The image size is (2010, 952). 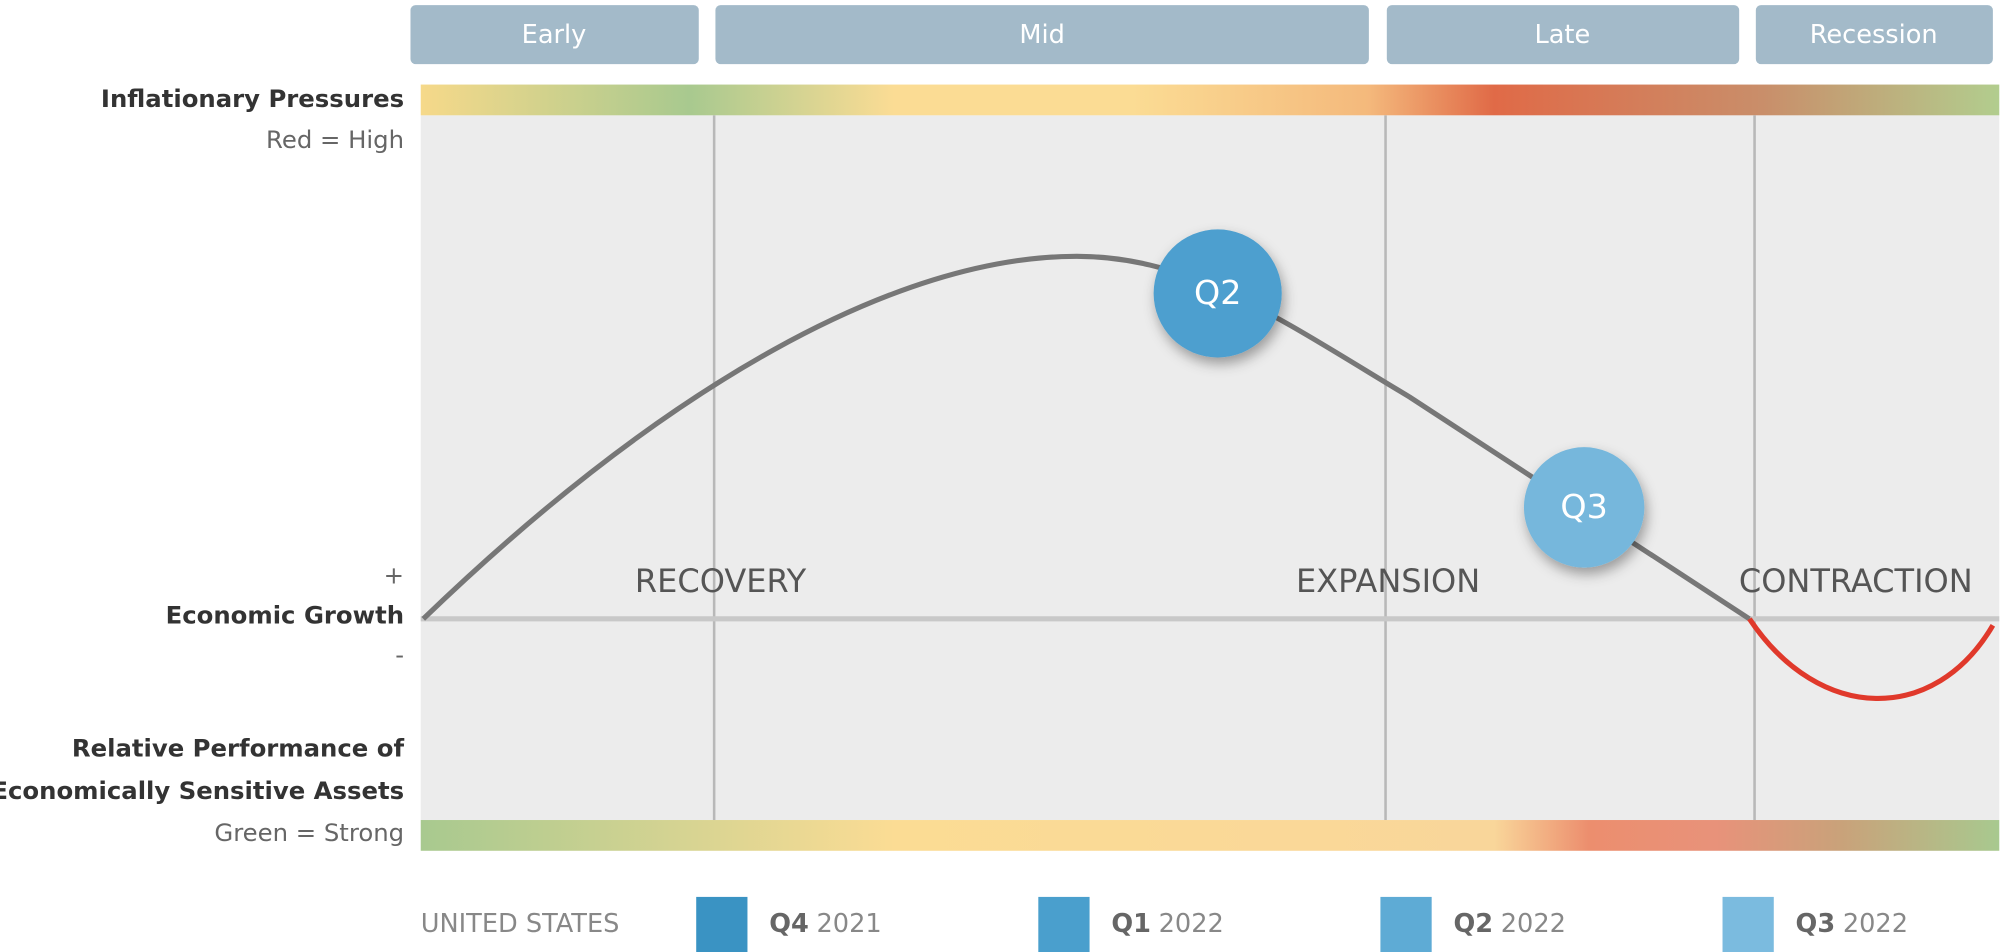 I want to click on inflation-label: Inflationary Pressures, so click(x=252, y=98).